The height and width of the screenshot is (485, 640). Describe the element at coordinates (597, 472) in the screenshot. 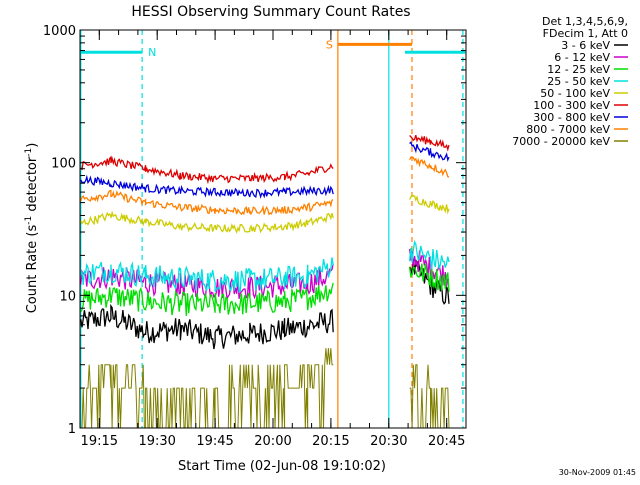

I see `generation-timestamp: 30-Nov-2009 01:45` at that location.